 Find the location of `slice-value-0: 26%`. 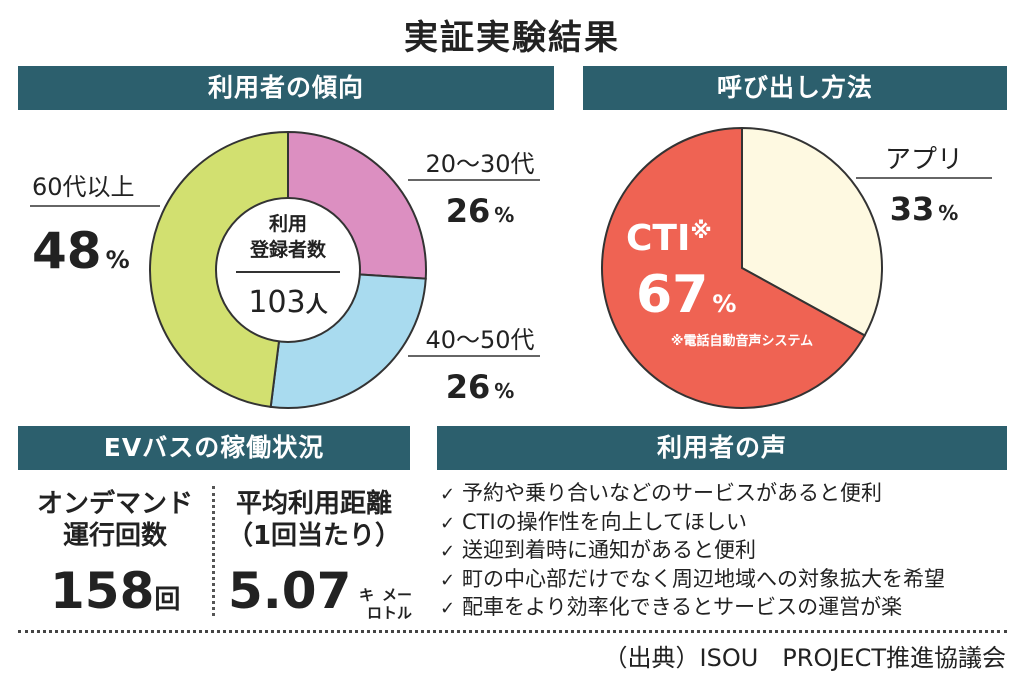

slice-value-0: 26% is located at coordinates (480, 211).